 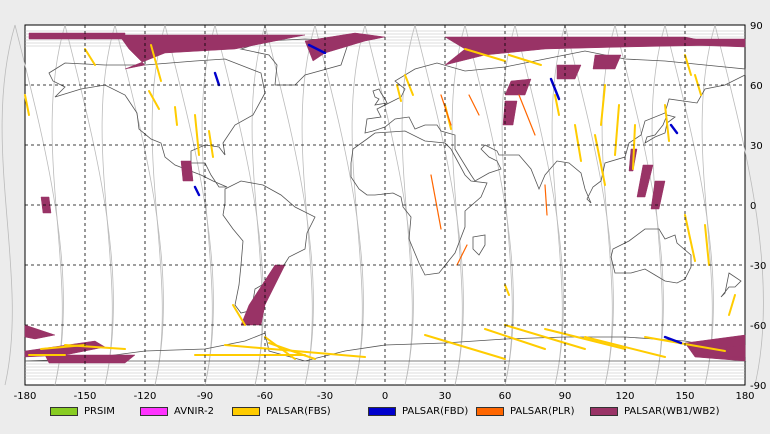 I want to click on legend-item: PALSAR(FBD), so click(x=418, y=411).